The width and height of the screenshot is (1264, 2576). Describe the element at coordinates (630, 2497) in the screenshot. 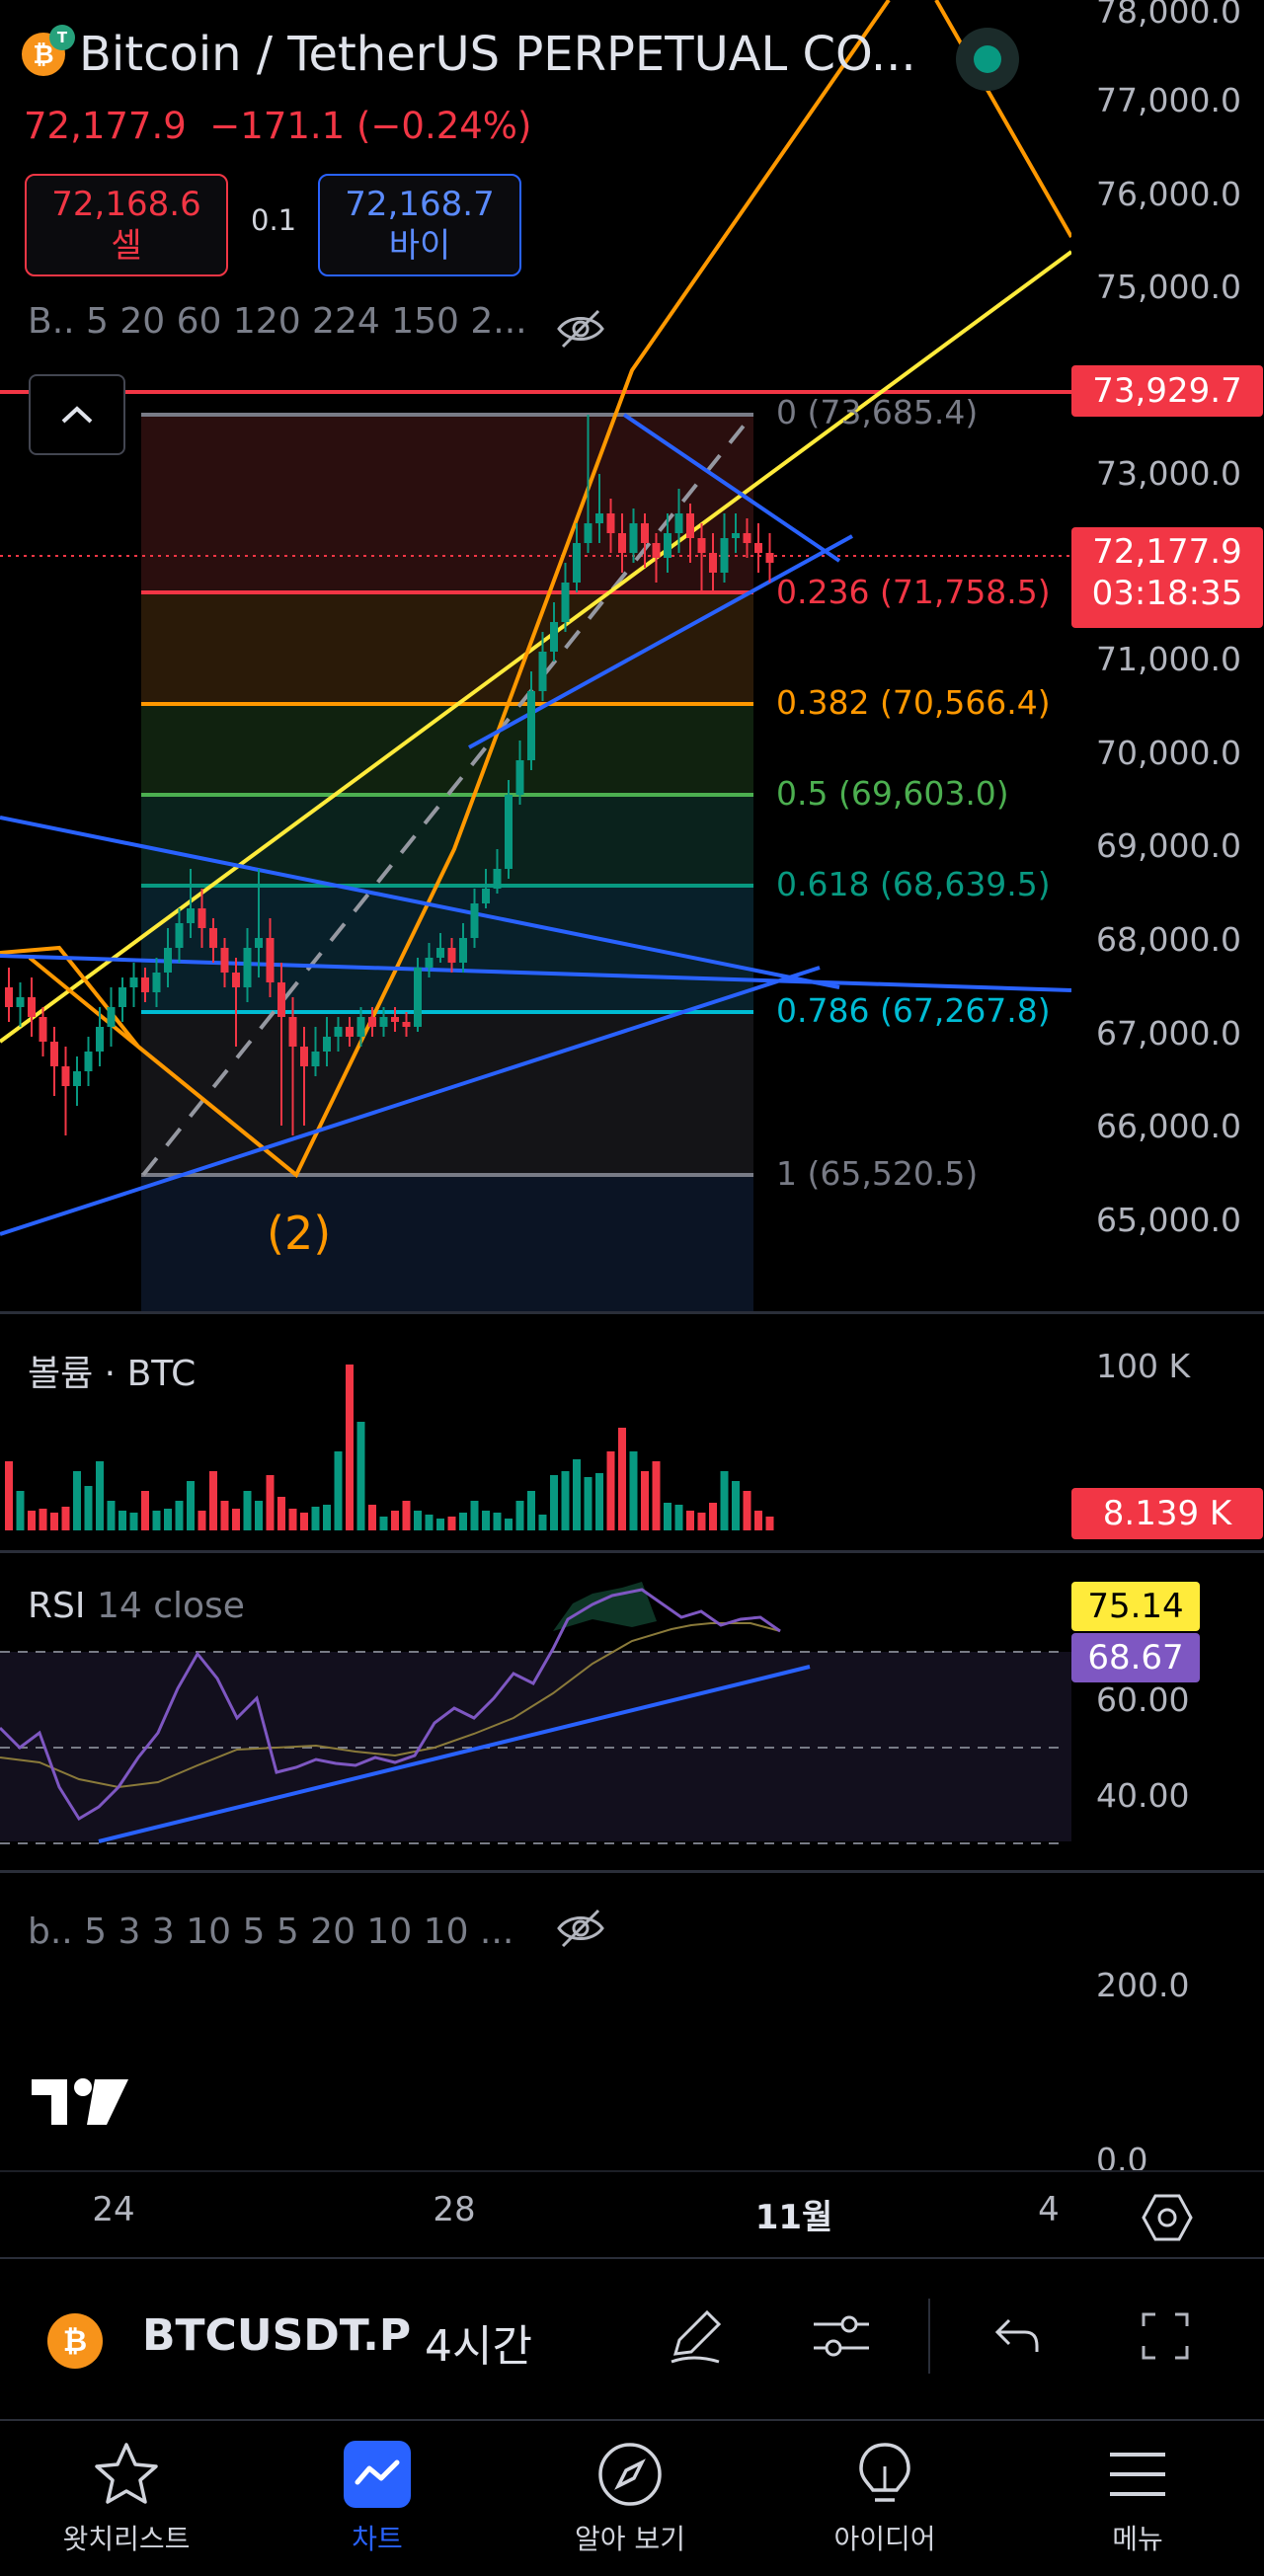

I see `nav-explore: 알아 보기` at that location.